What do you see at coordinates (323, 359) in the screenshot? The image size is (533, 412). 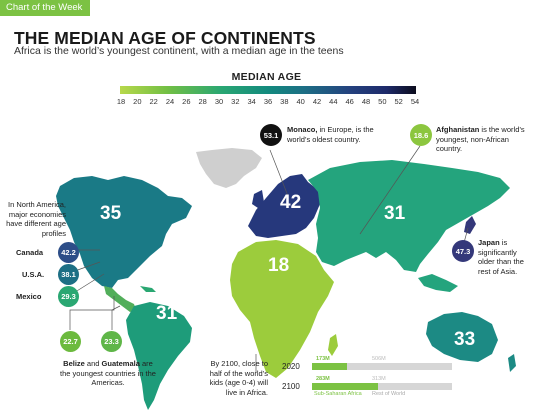 I see `bar-africa-value: 173M` at bounding box center [323, 359].